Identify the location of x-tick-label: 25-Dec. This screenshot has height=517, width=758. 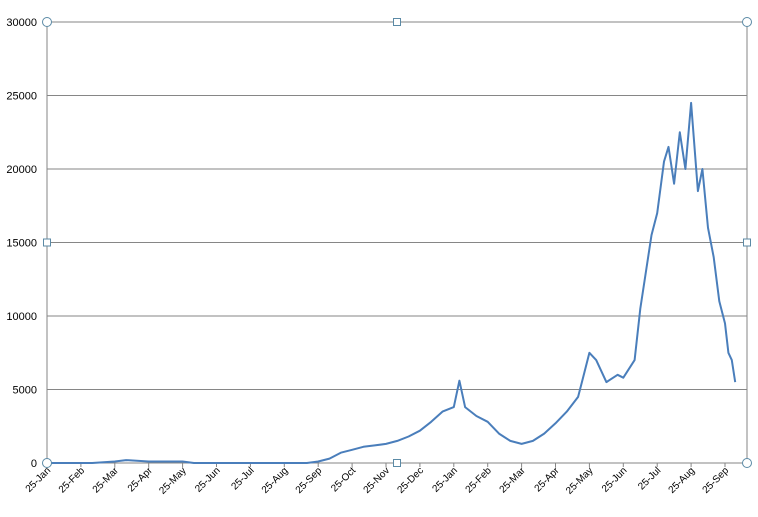
(410, 480).